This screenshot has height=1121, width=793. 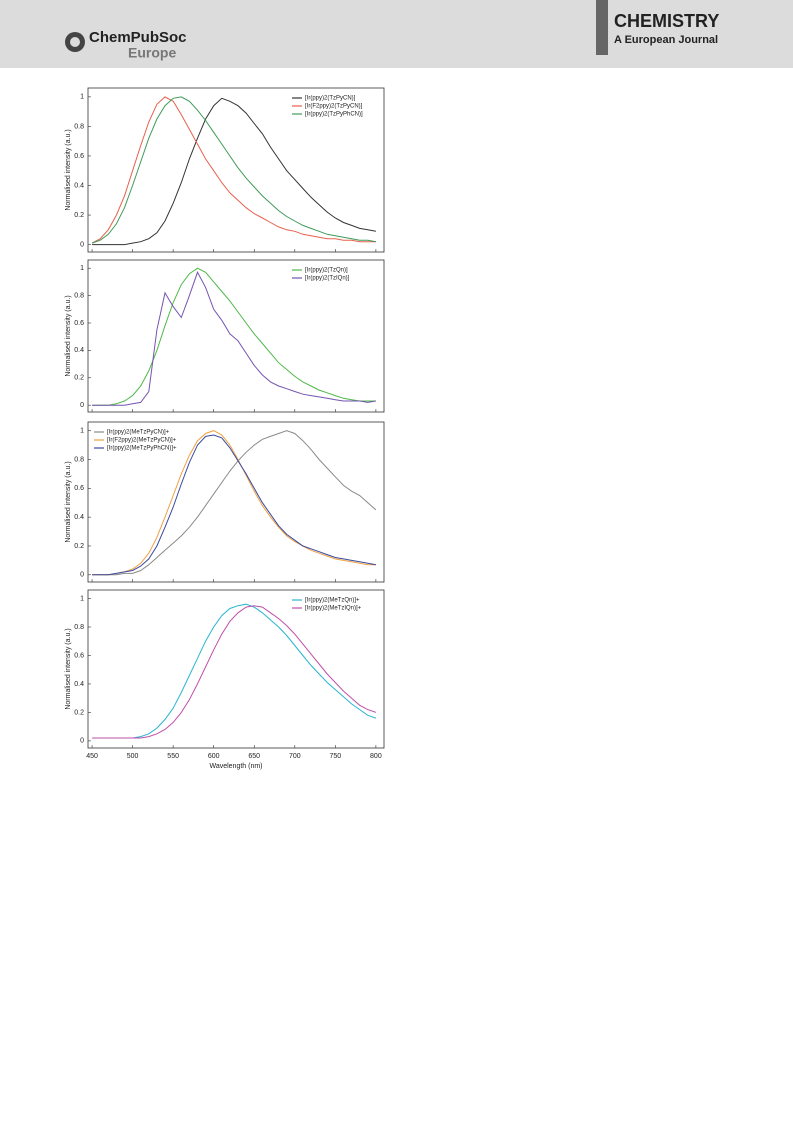 What do you see at coordinates (235, 766) in the screenshot?
I see `x-axis-label: Wavelength (nm)` at bounding box center [235, 766].